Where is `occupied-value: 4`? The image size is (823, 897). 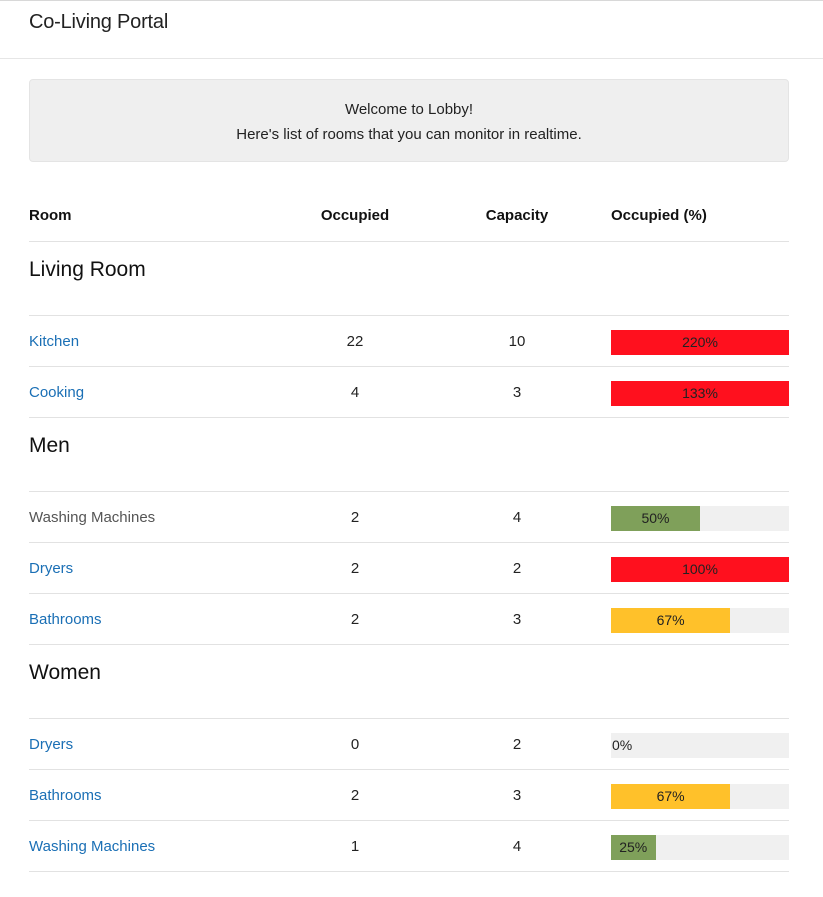
occupied-value: 4 is located at coordinates (355, 392).